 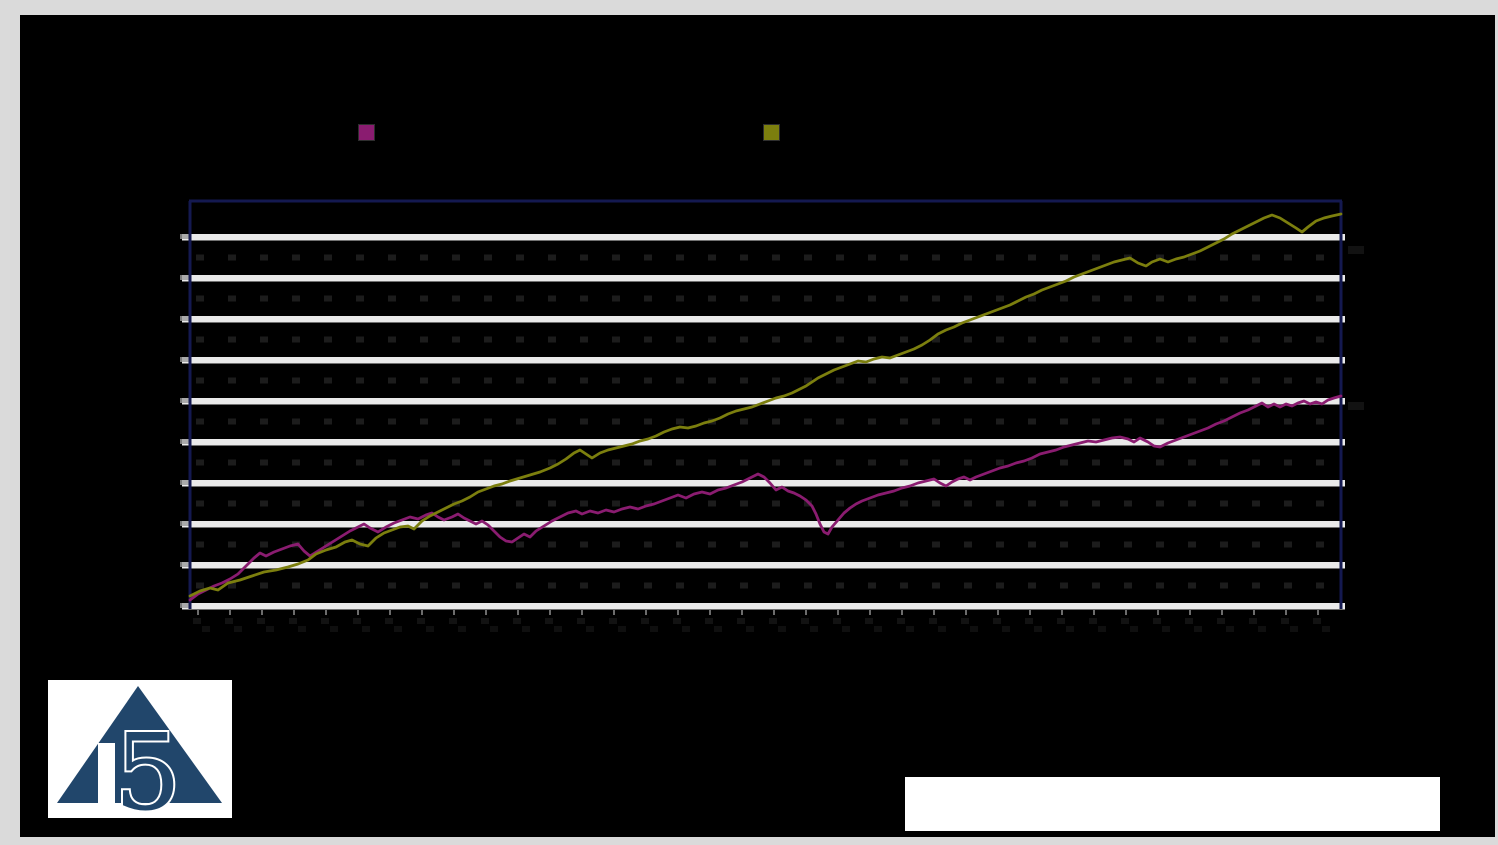 I want to click on logo-graphic: 5, so click(x=140, y=749).